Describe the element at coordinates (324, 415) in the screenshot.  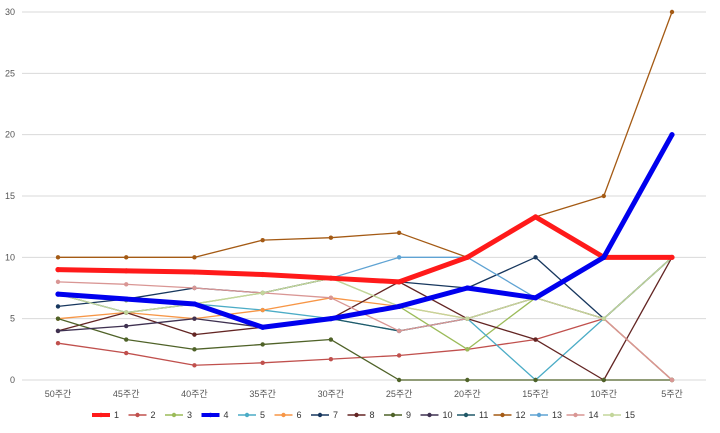
I see `legend-item-7: 7` at that location.